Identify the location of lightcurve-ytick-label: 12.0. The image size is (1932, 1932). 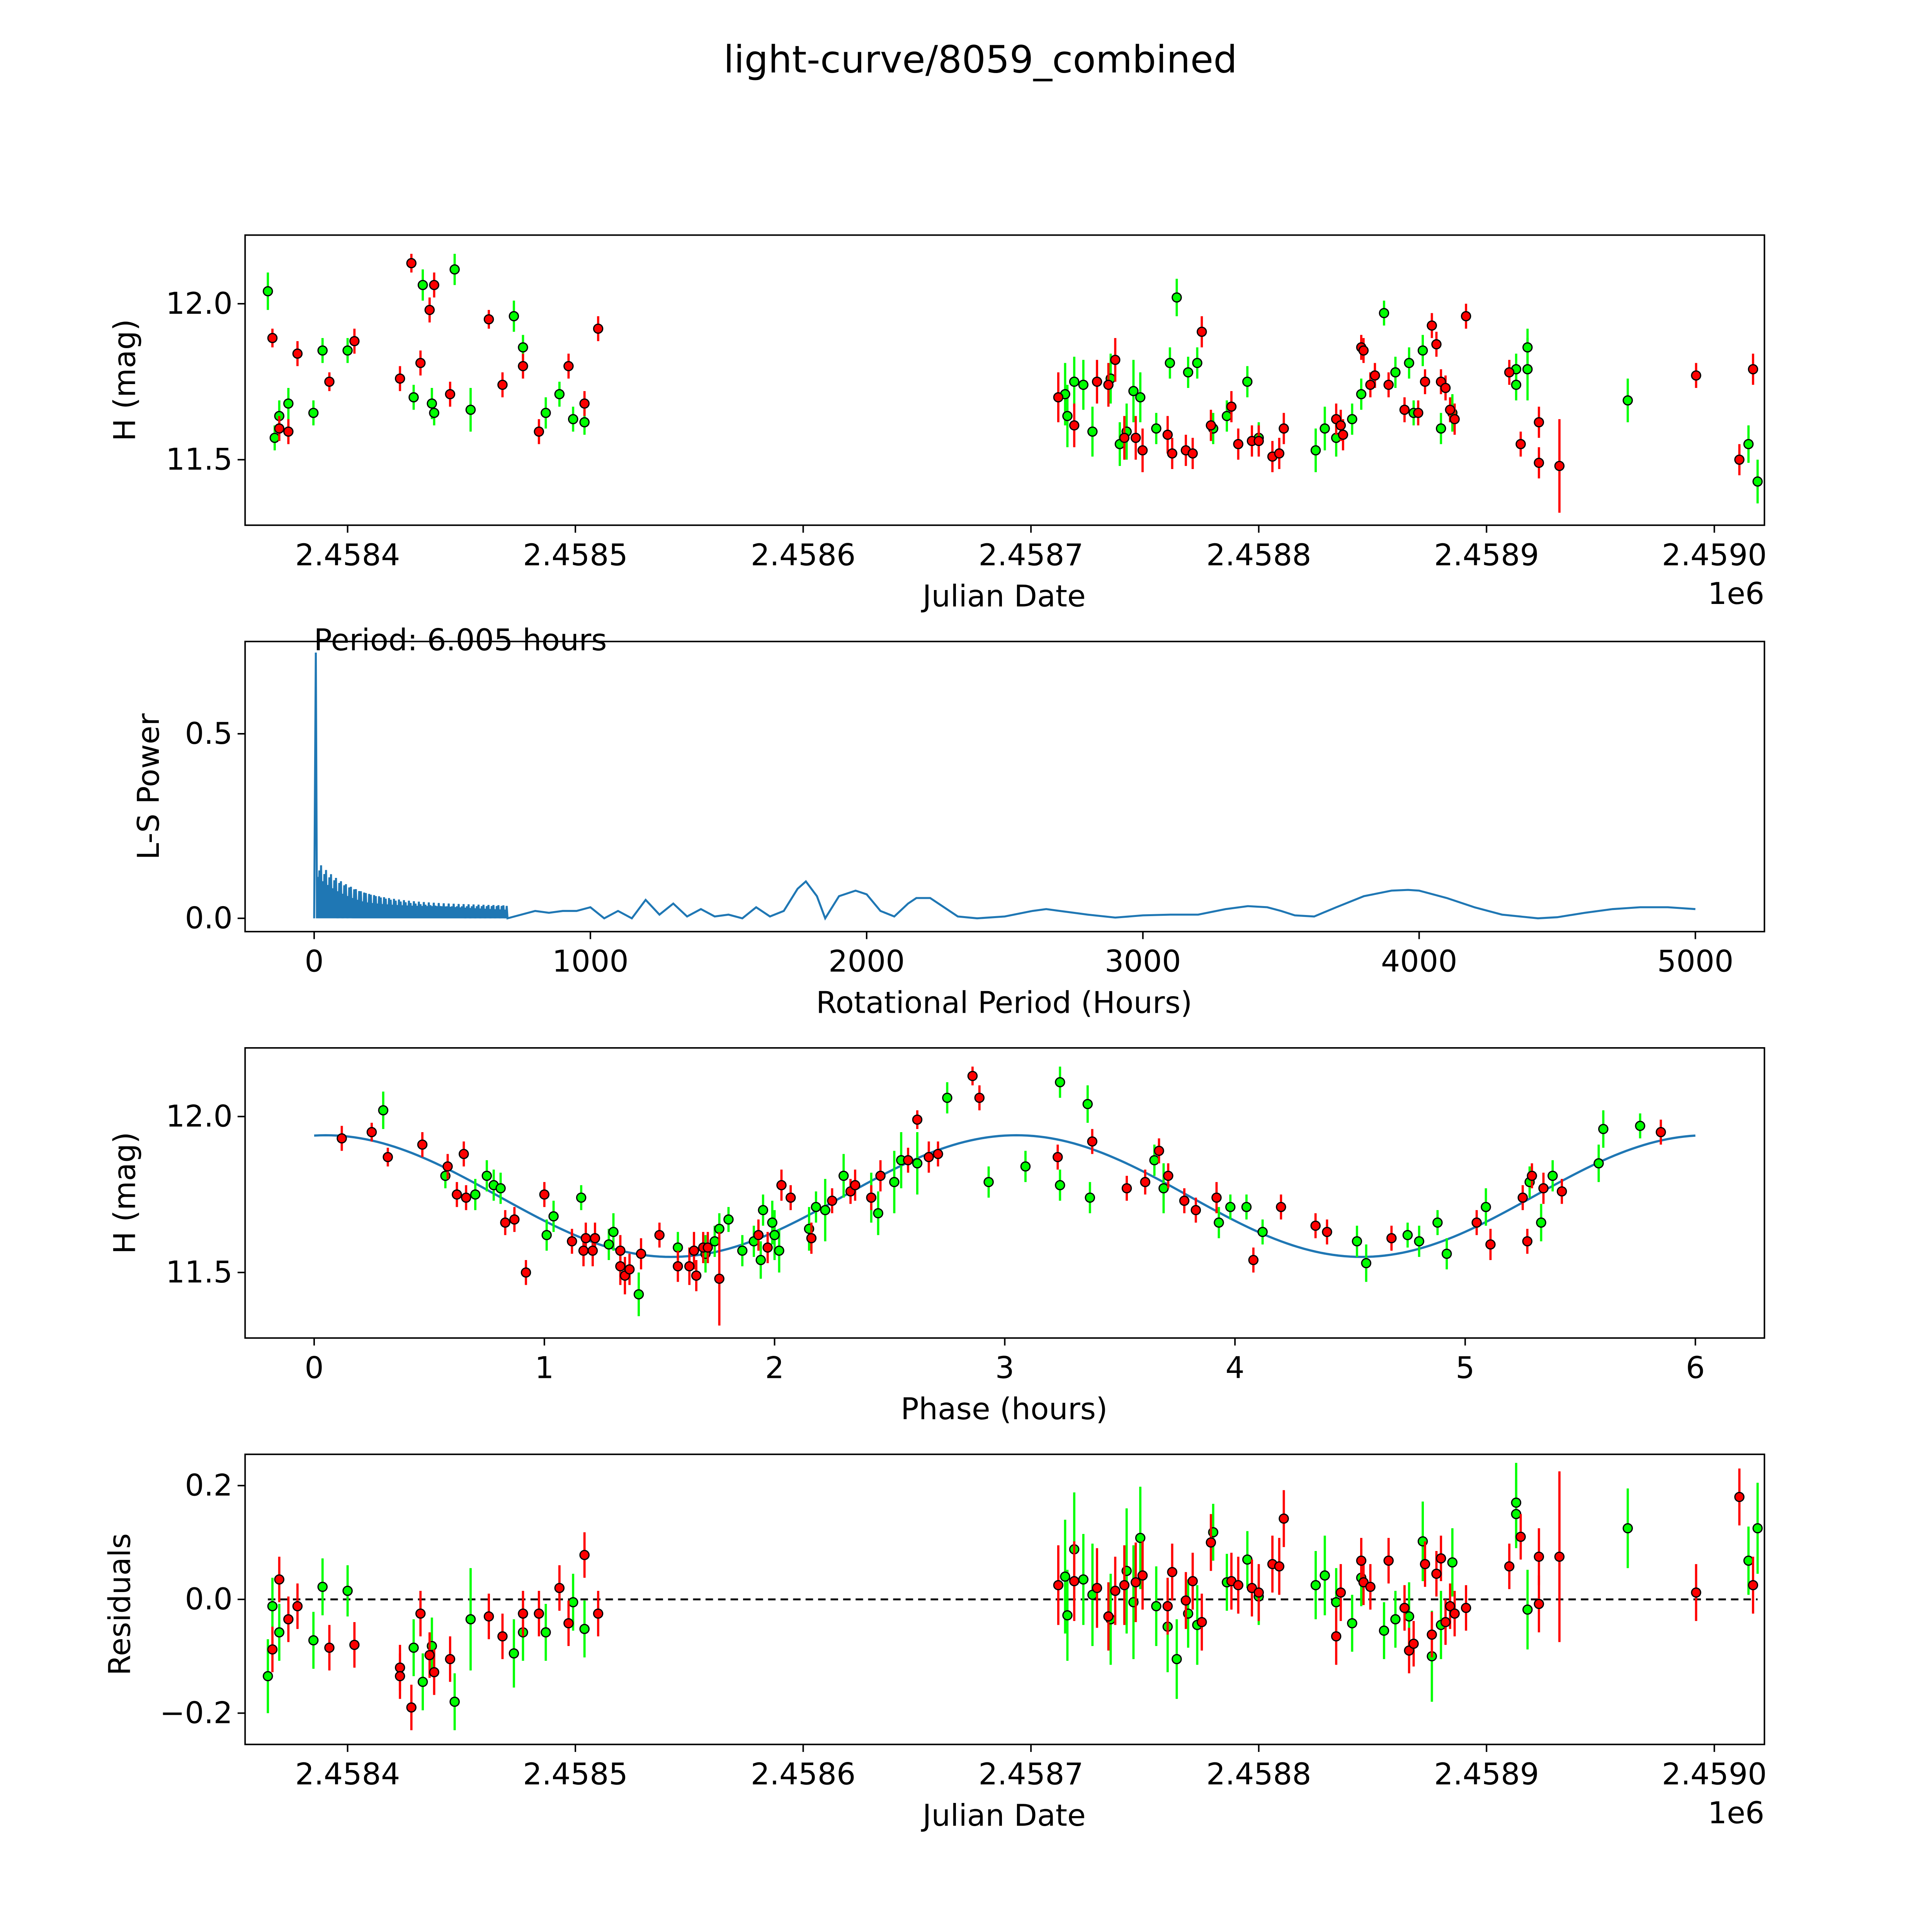
(200, 303).